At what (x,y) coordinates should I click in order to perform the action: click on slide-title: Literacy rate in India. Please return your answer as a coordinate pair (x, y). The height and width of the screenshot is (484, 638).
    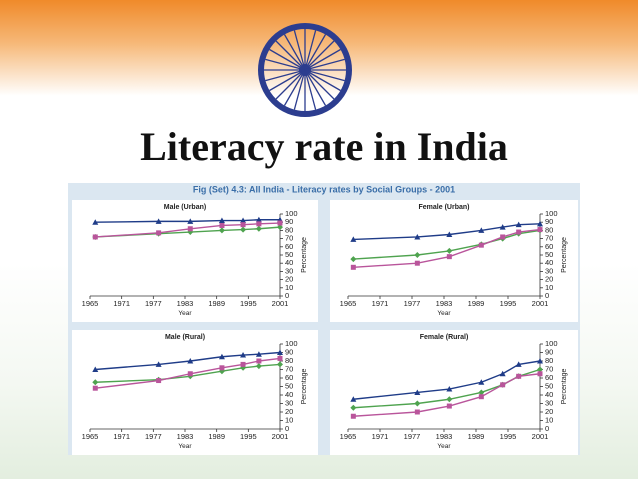
    Looking at the image, I should click on (324, 146).